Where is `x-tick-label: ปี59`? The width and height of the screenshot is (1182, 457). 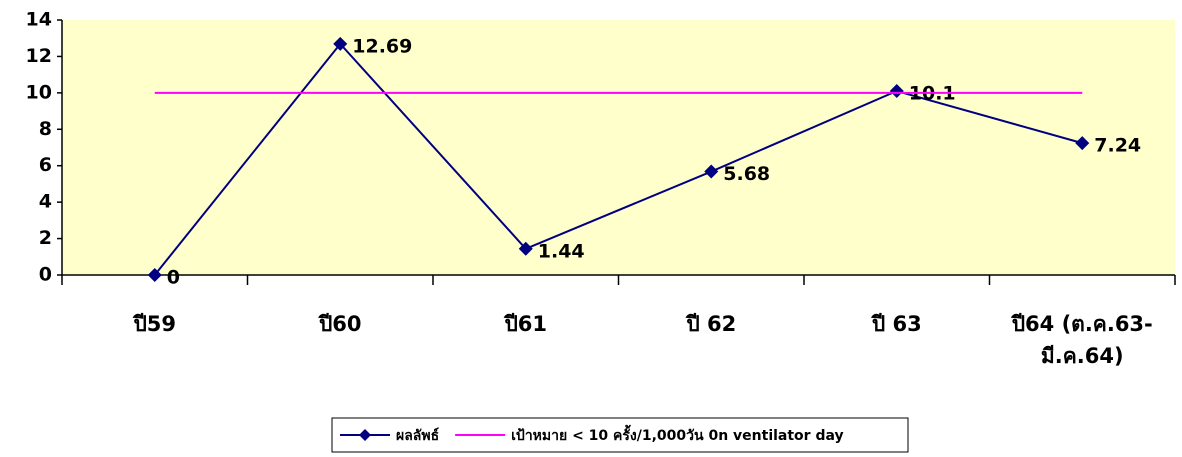 x-tick-label: ปี59 is located at coordinates (155, 324).